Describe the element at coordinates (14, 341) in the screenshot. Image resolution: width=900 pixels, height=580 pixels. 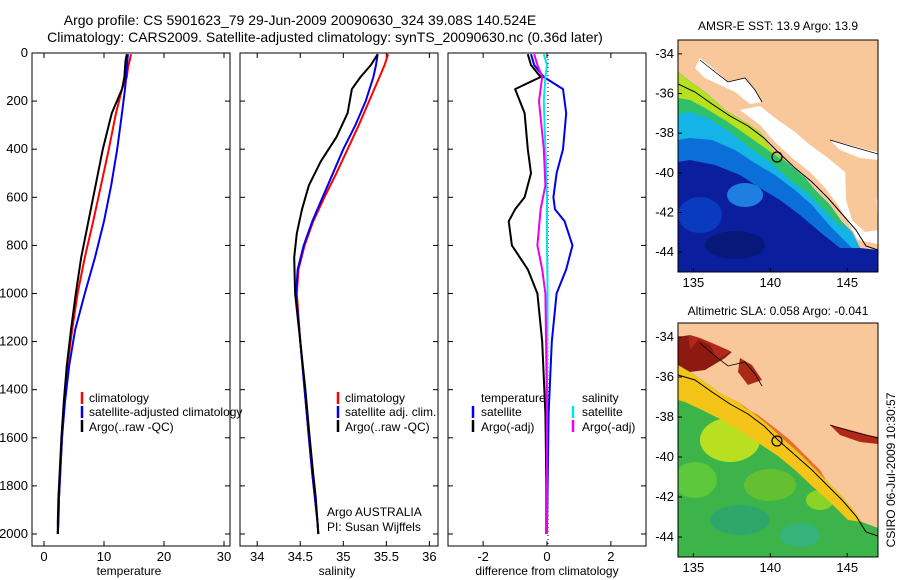
I see `y-tick-label: 1200` at that location.